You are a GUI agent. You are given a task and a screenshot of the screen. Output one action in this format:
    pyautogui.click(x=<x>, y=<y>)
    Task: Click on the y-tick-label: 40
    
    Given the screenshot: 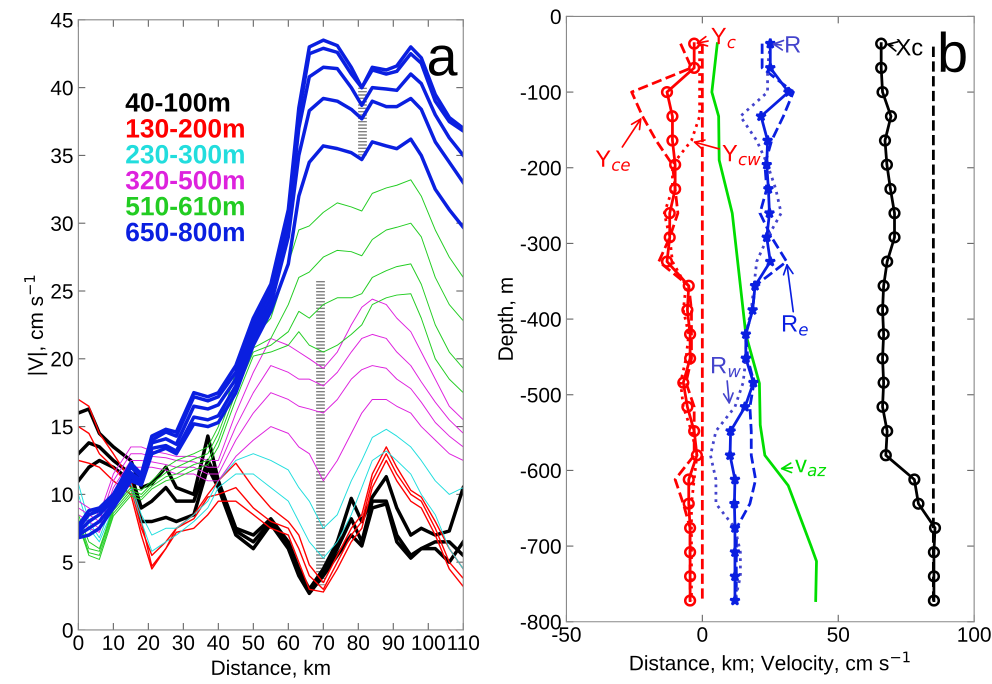 What is the action you would take?
    pyautogui.click(x=61, y=88)
    